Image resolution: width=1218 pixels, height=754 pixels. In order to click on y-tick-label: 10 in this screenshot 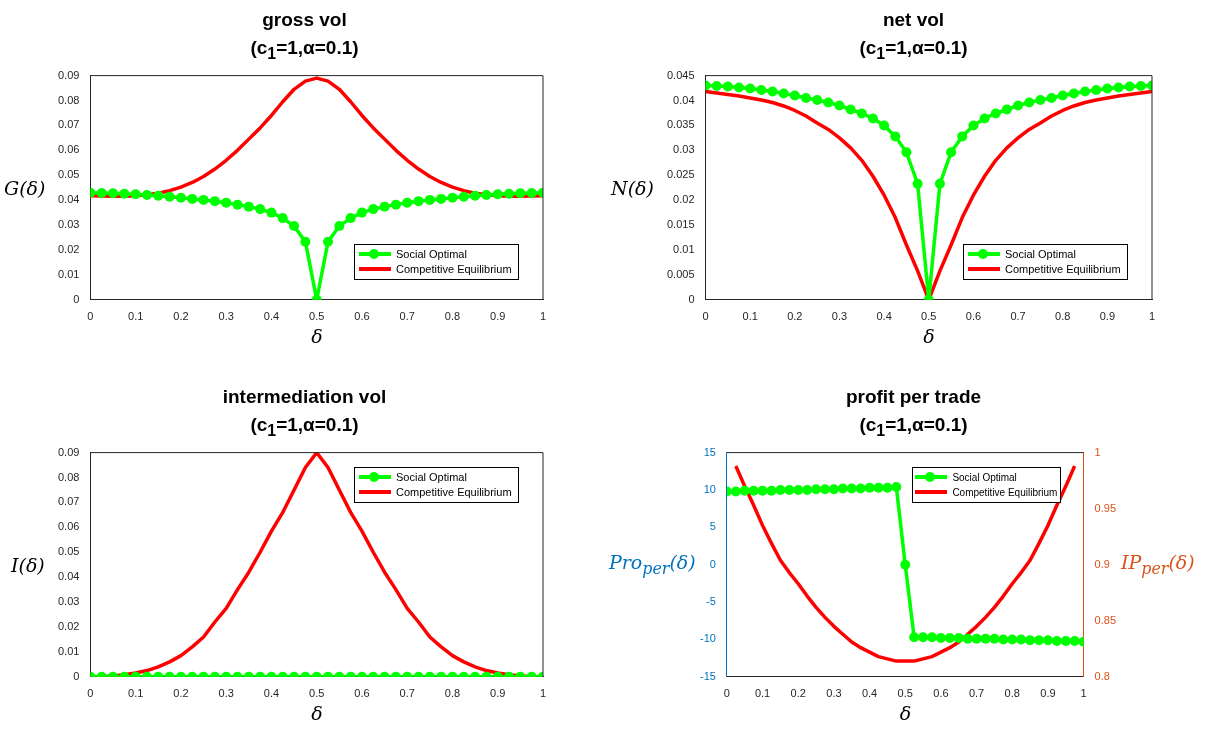, I will do `click(709, 489)`.